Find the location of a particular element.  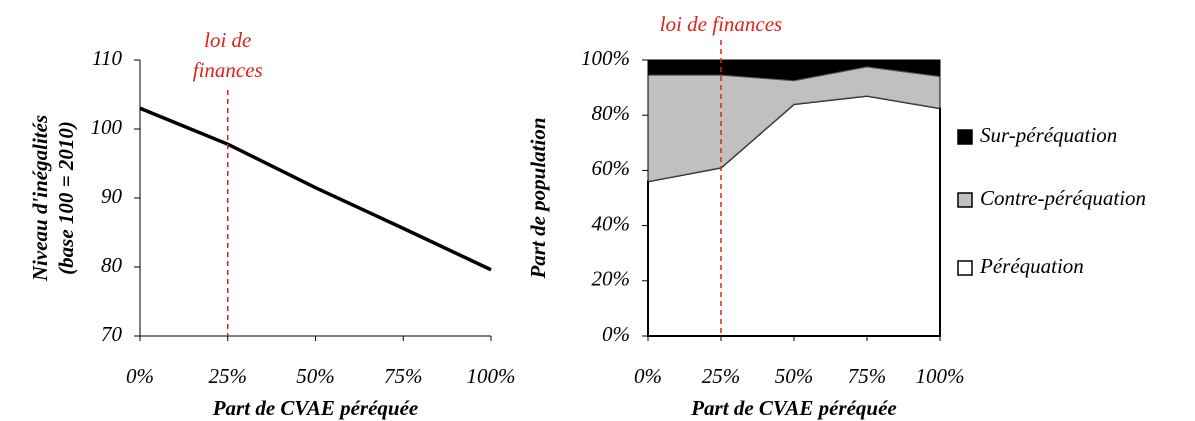

annotation-text: finances is located at coordinates (228, 70).